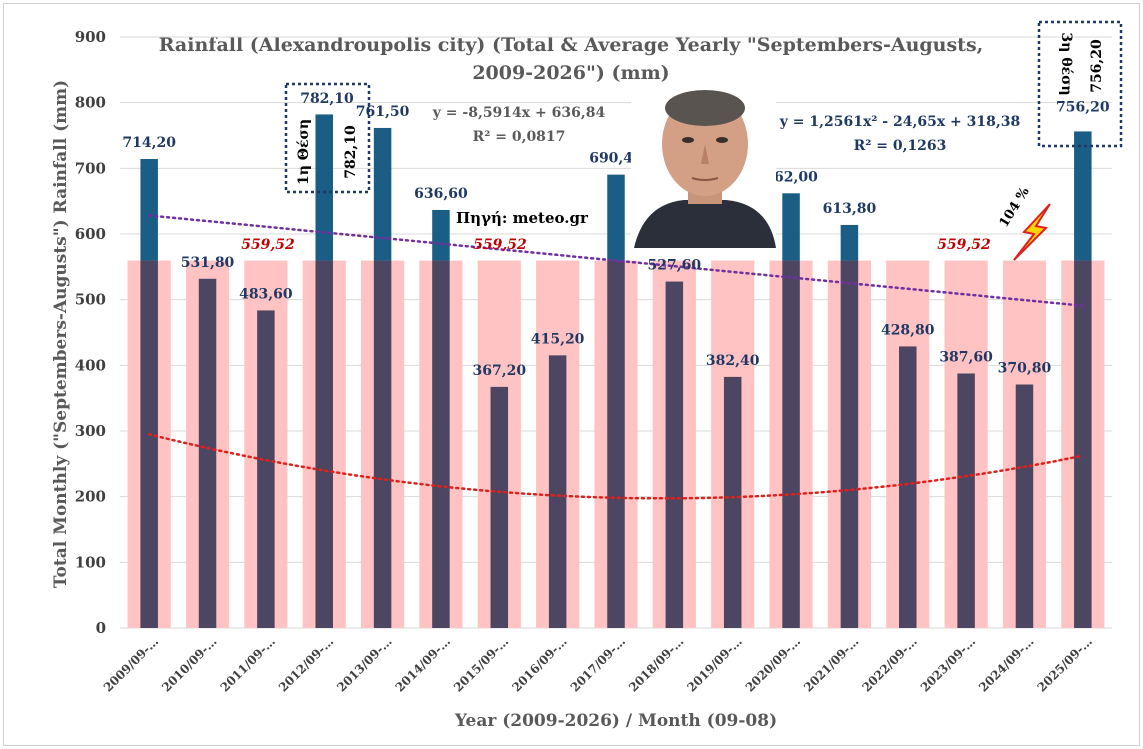 Image resolution: width=1143 pixels, height=749 pixels. What do you see at coordinates (519, 113) in the screenshot?
I see `linear-trend-equation: y = -8,5914x + 636,84` at bounding box center [519, 113].